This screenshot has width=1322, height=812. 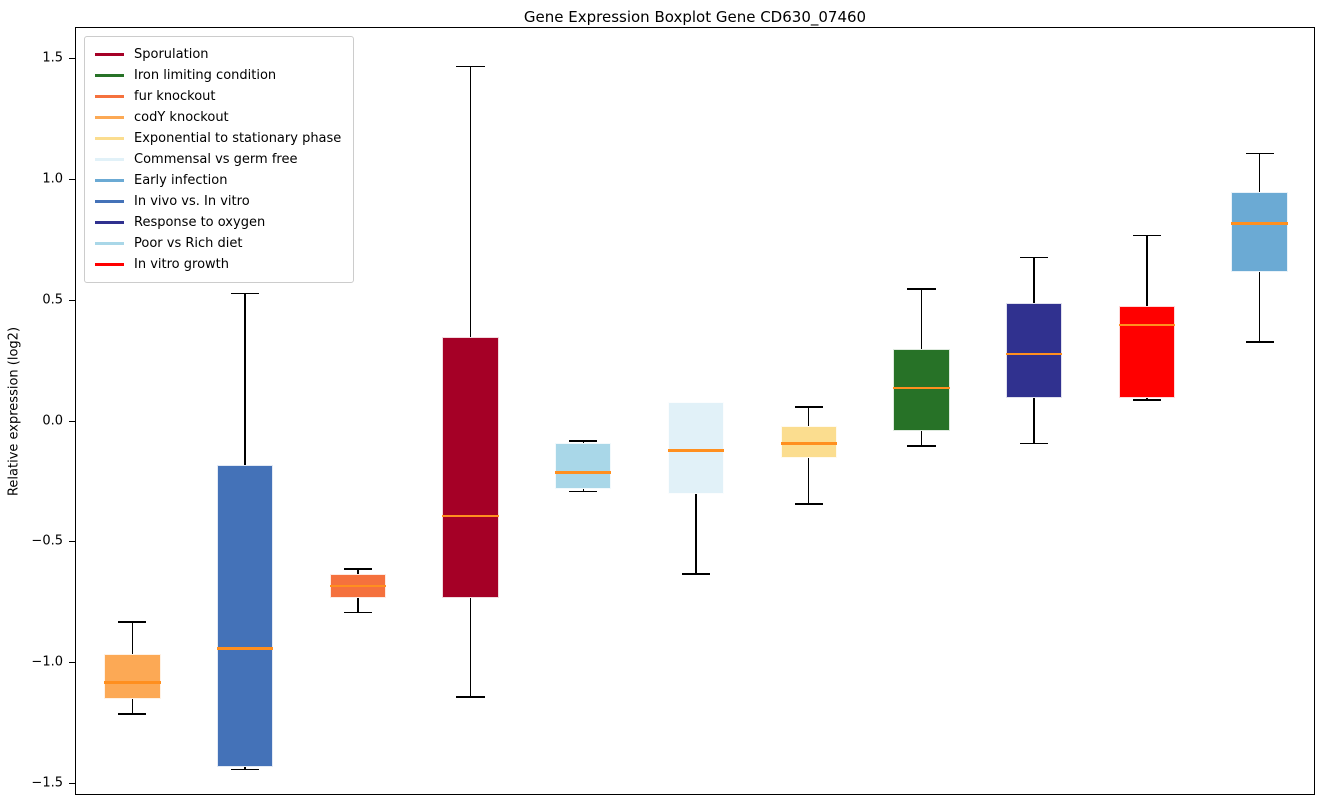 I want to click on legend-swatch-early-infection, so click(x=109, y=180).